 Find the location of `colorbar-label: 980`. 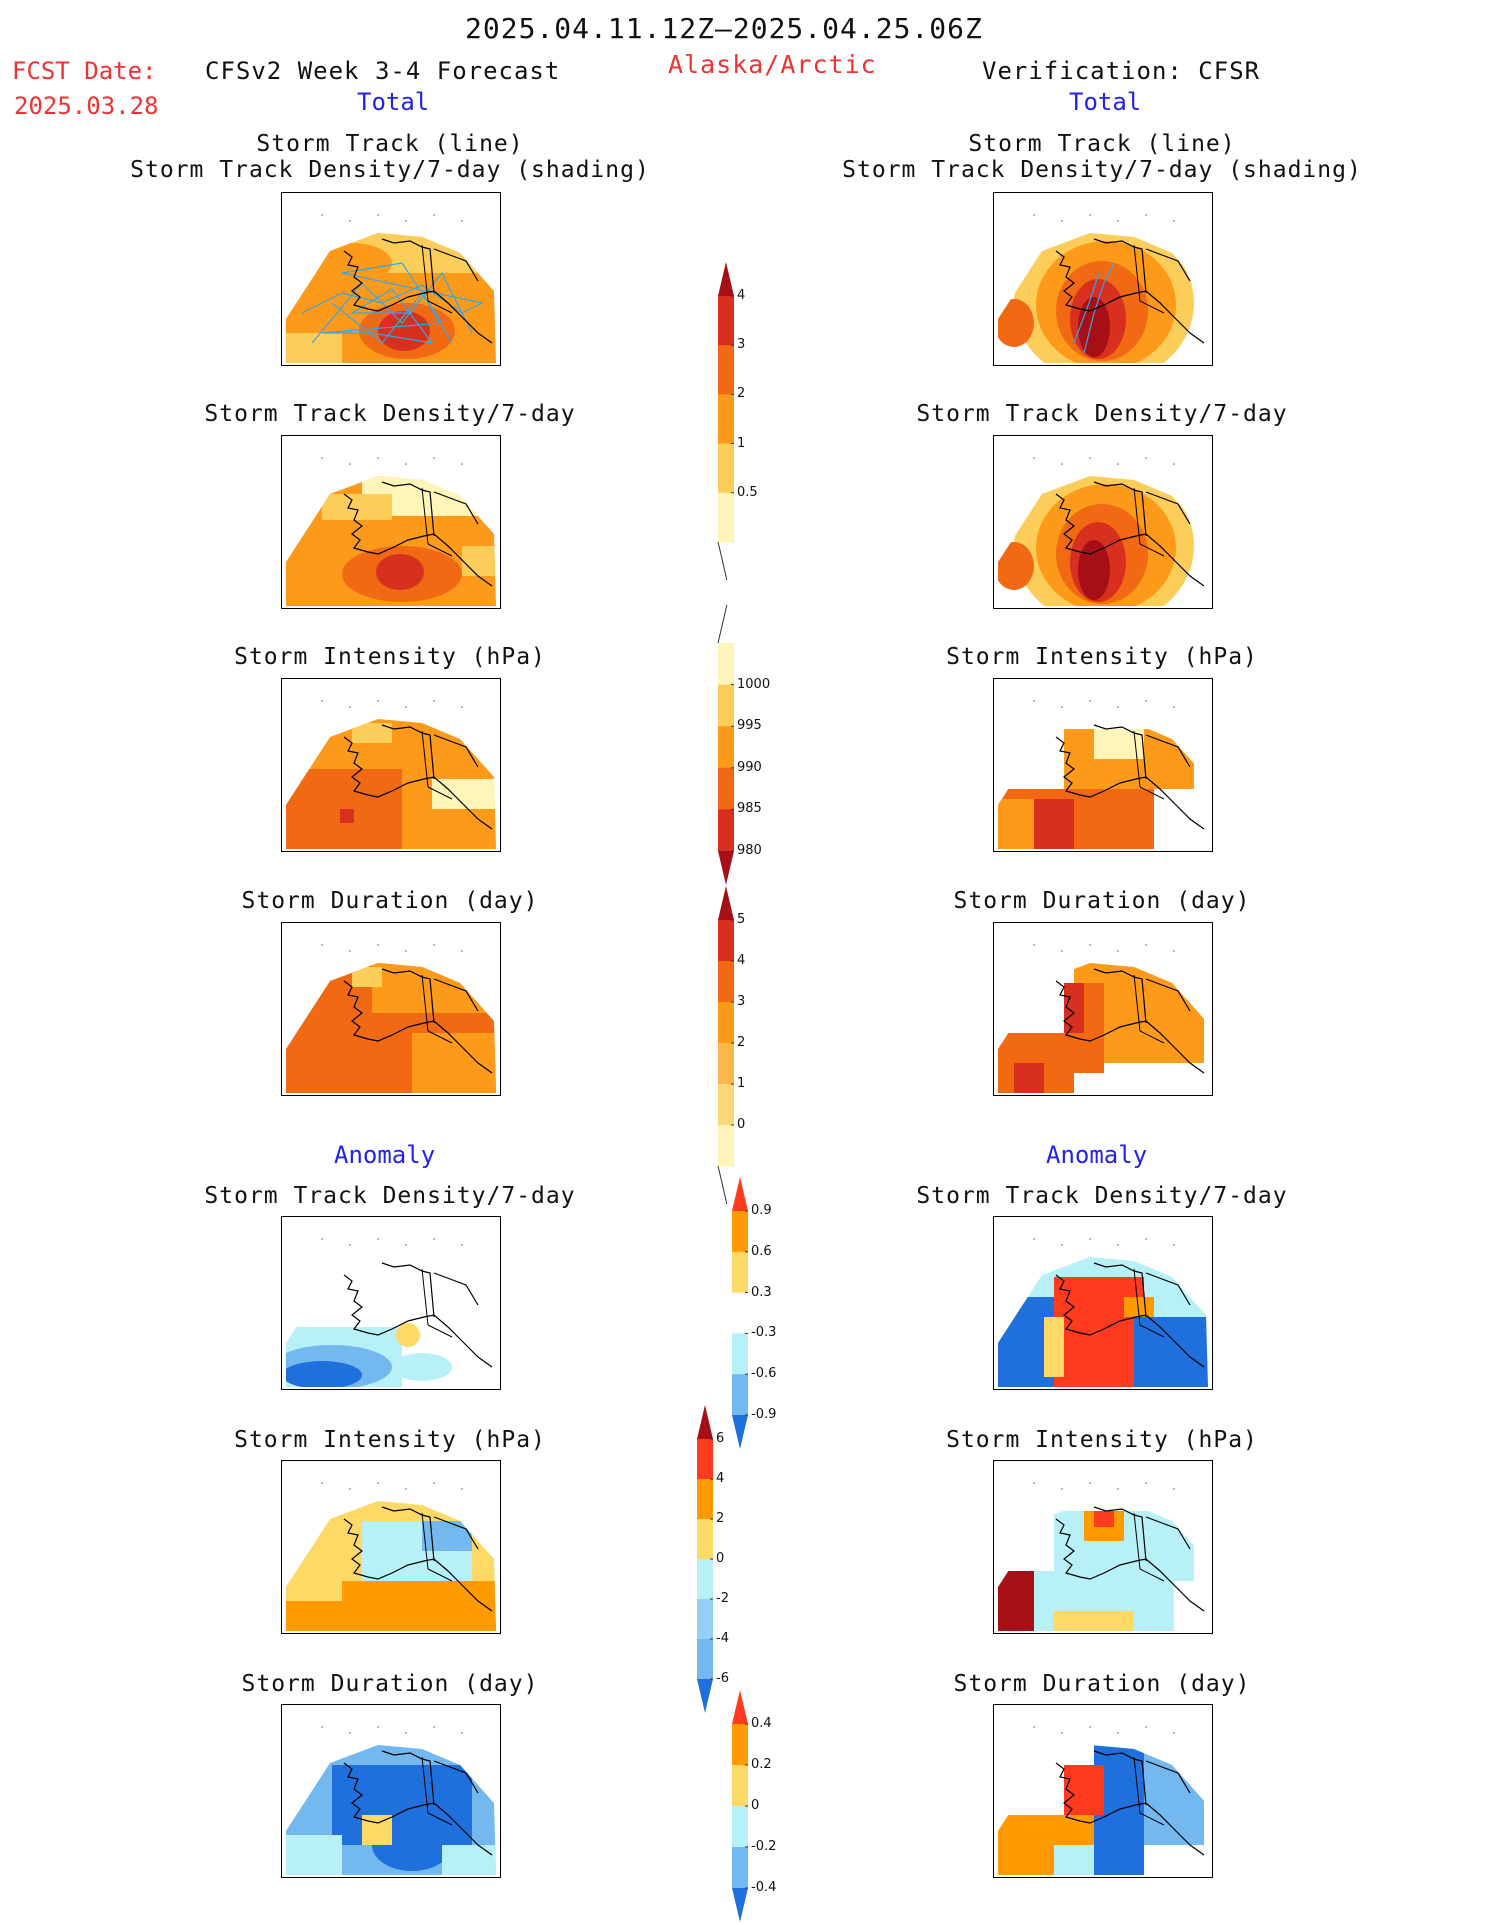

colorbar-label: 980 is located at coordinates (749, 850).